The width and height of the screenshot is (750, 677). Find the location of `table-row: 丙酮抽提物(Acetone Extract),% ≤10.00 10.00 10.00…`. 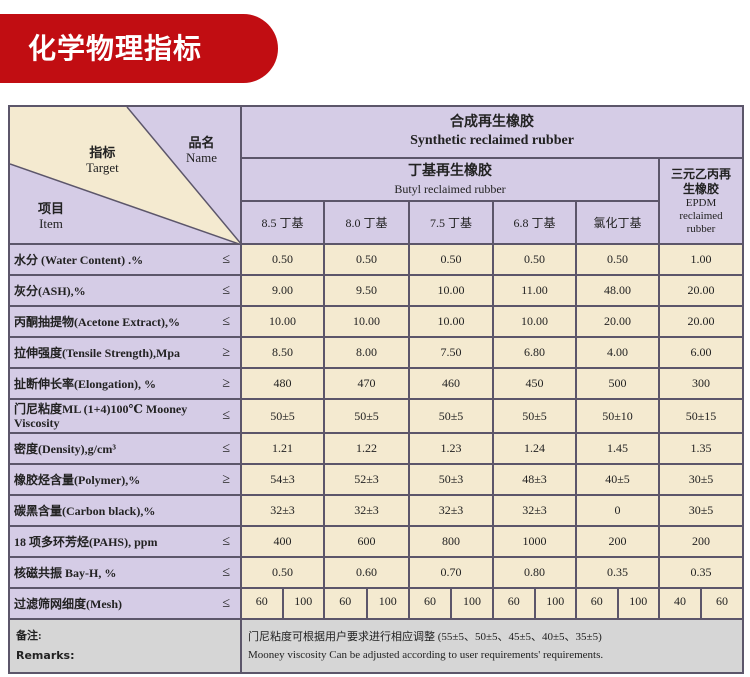

table-row: 丙酮抽提物(Acetone Extract),% ≤10.00 10.00 10.00… is located at coordinates (376, 321).